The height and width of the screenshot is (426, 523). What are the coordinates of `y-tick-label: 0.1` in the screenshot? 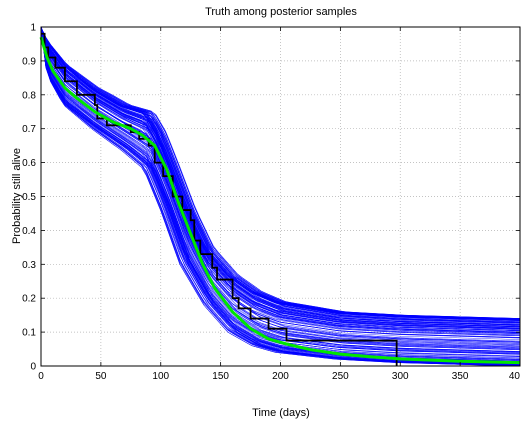 It's located at (29, 333).